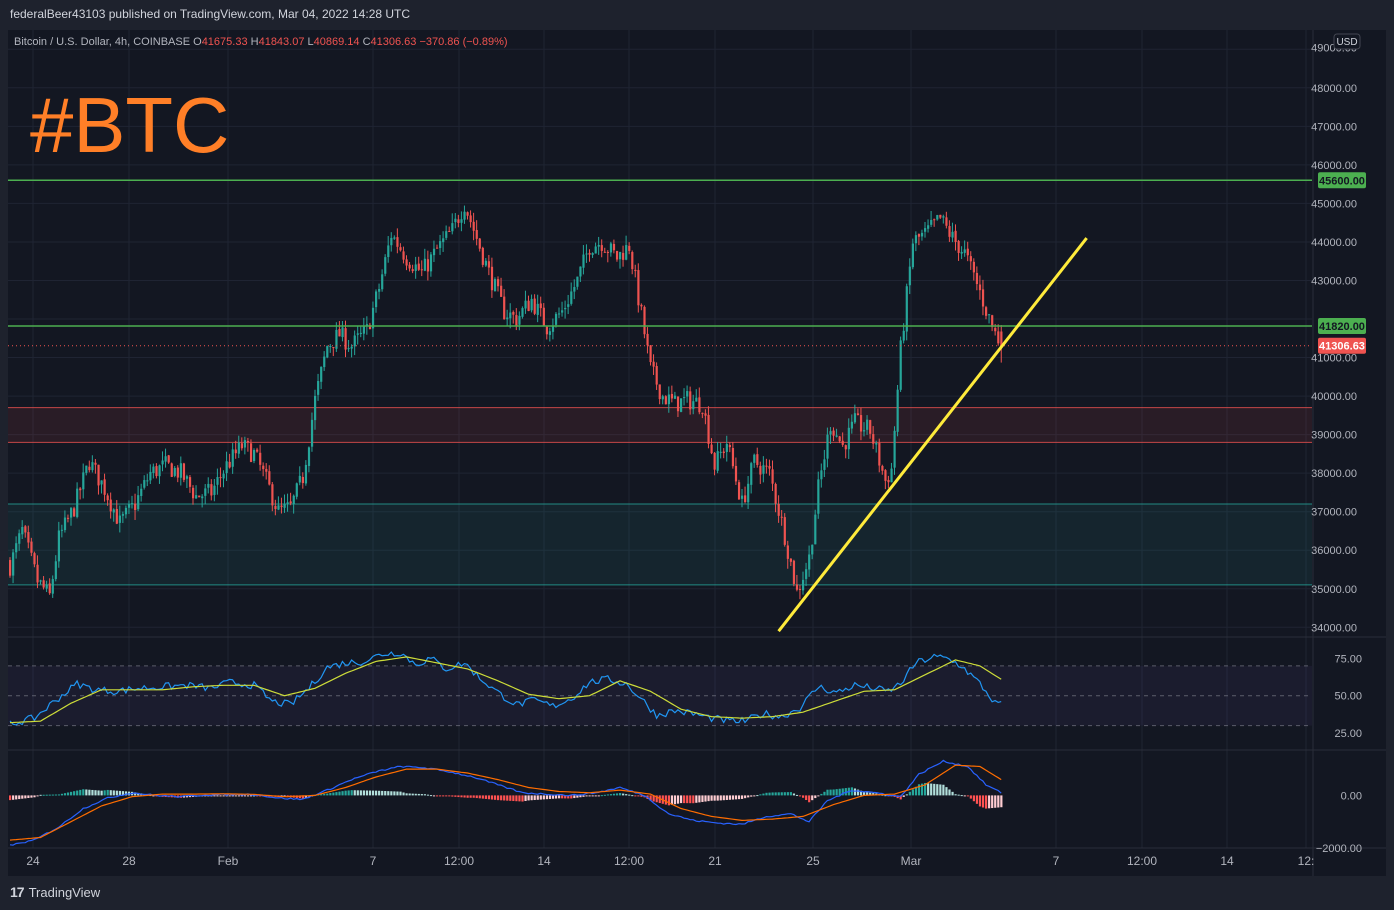  I want to click on watermark-text: #BTC, so click(129, 125).